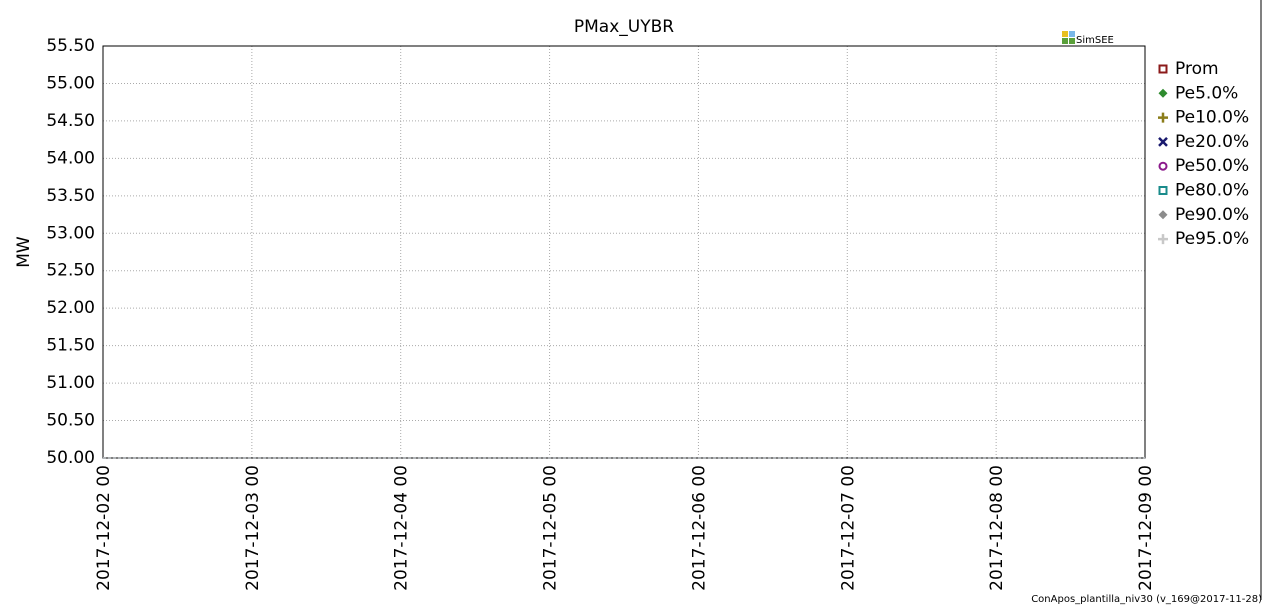  I want to click on x-tick-label: 2017-12-06 00, so click(699, 528).